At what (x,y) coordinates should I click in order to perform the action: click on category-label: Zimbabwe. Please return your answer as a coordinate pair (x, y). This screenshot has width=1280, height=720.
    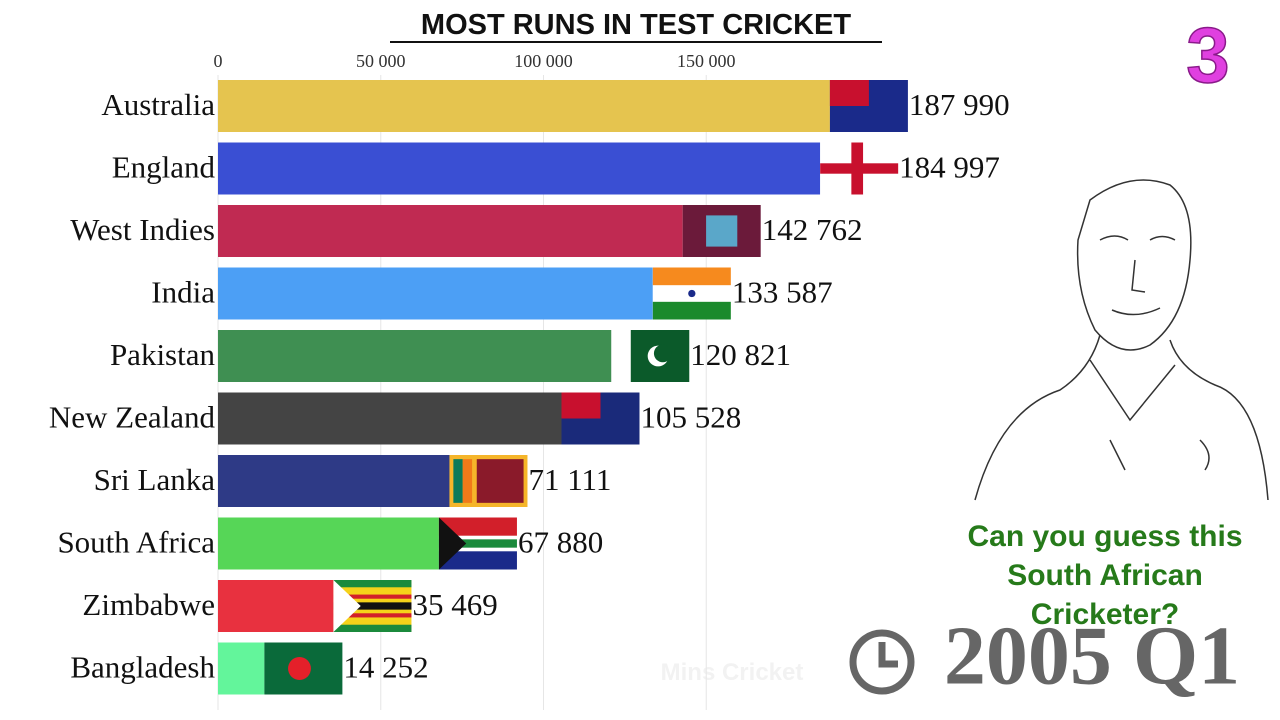
    Looking at the image, I should click on (148, 604).